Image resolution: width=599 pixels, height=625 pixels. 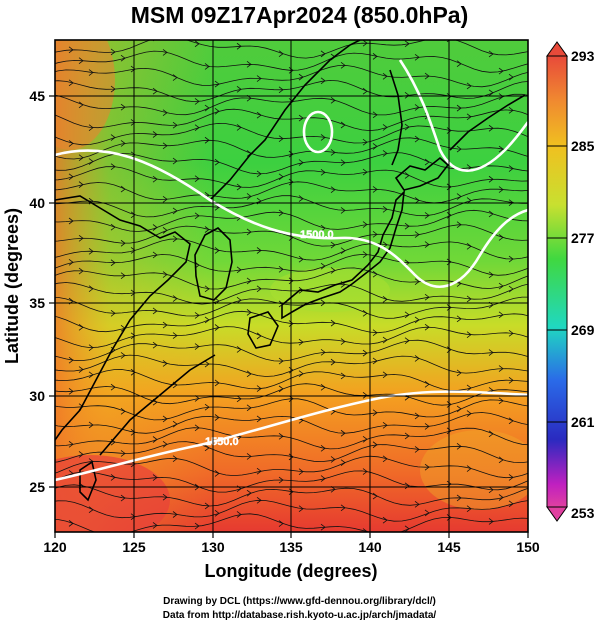 I want to click on coastline-japan-kyushu, so click(x=263, y=330).